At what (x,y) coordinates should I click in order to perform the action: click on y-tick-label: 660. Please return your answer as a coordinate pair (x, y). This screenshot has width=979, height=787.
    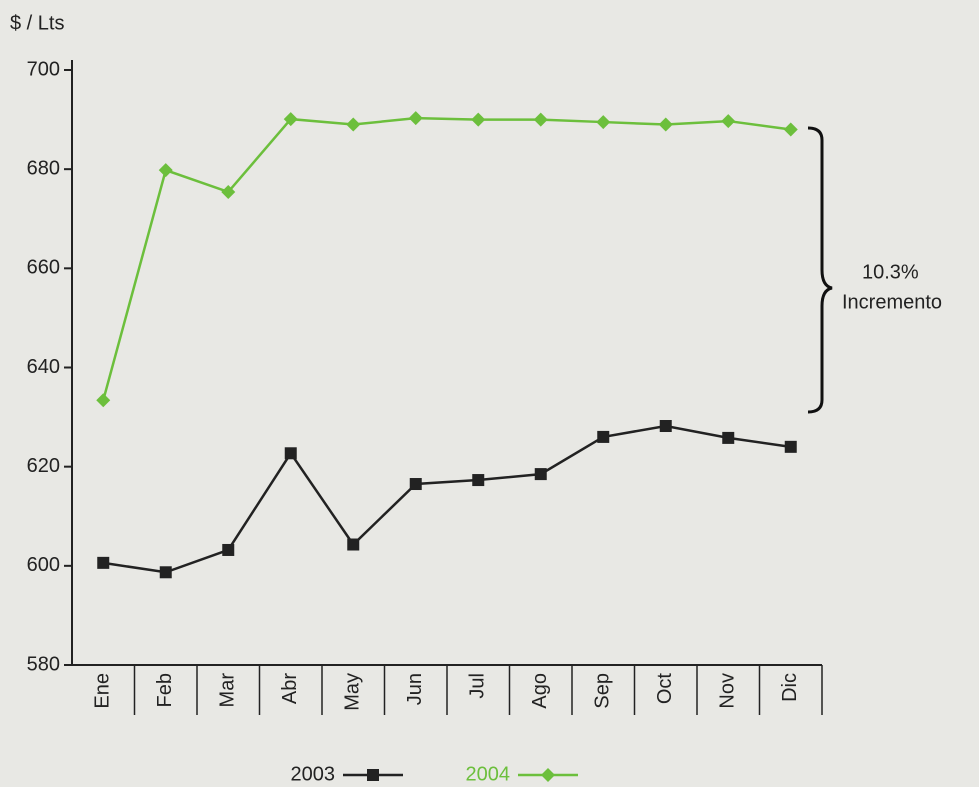
    Looking at the image, I should click on (43, 268).